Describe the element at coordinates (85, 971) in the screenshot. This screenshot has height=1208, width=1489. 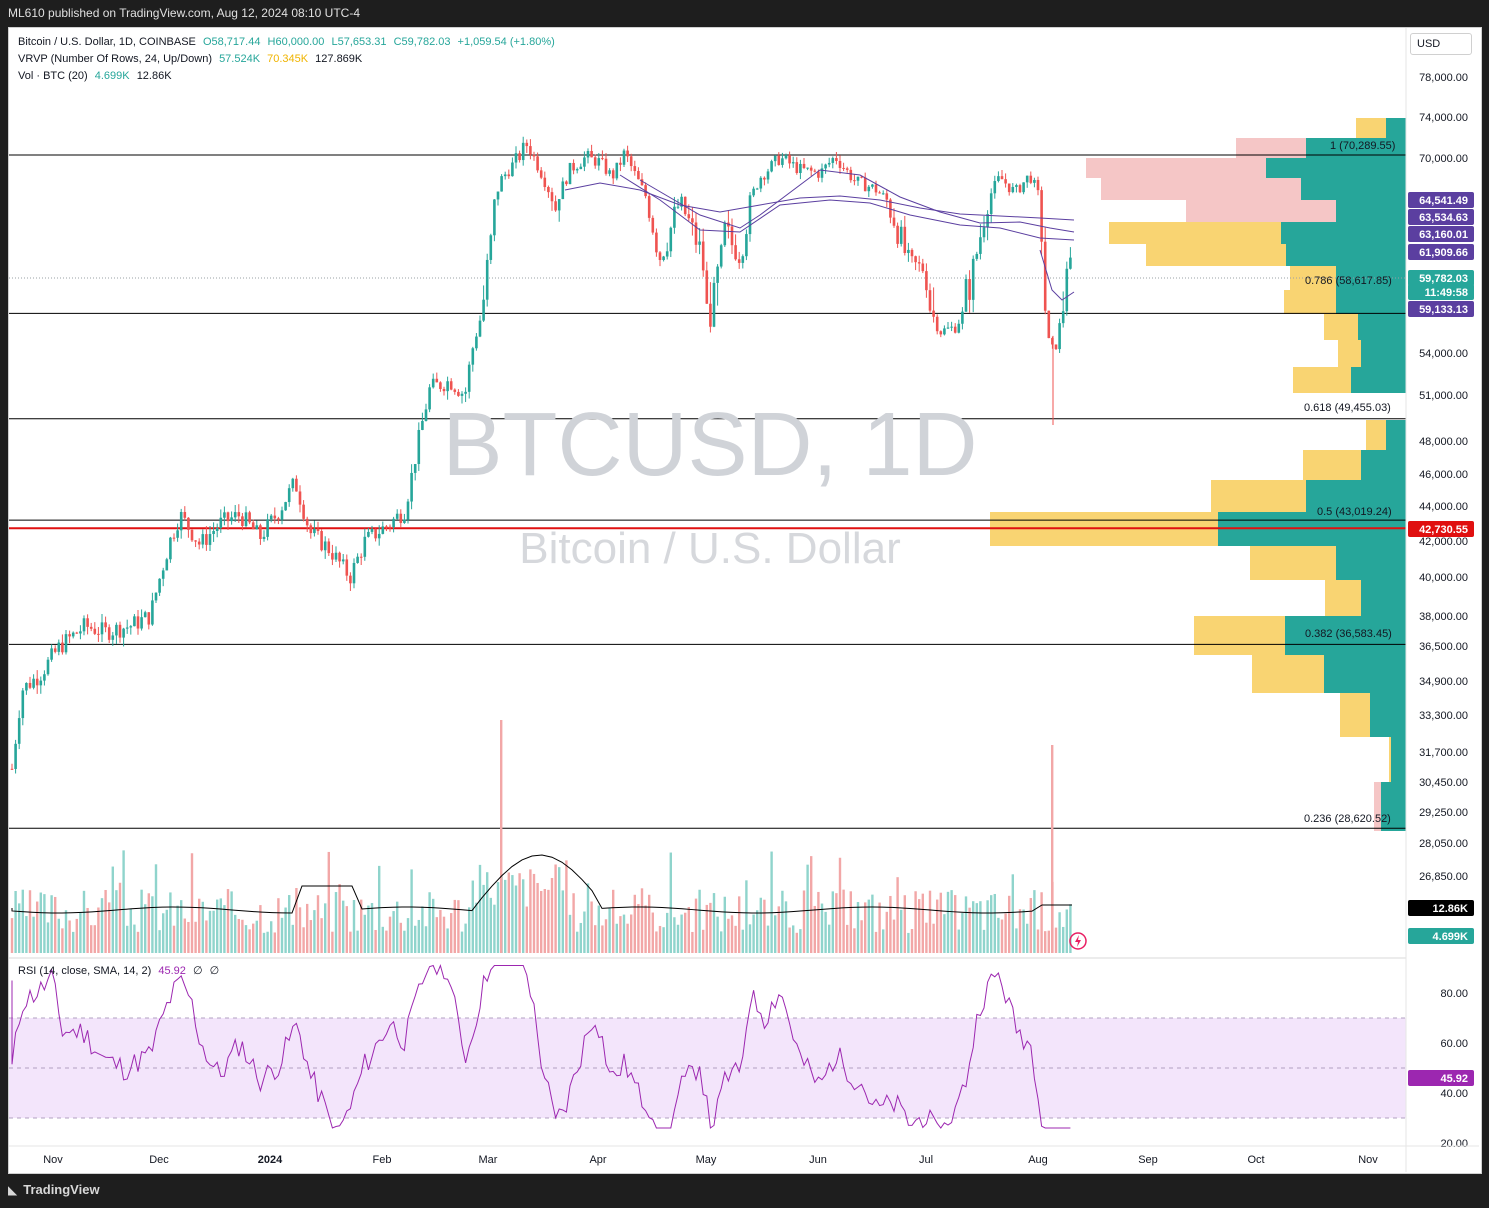
I see `legend-rsi-label: RSI (14, close, SMA, 14, 2)` at that location.